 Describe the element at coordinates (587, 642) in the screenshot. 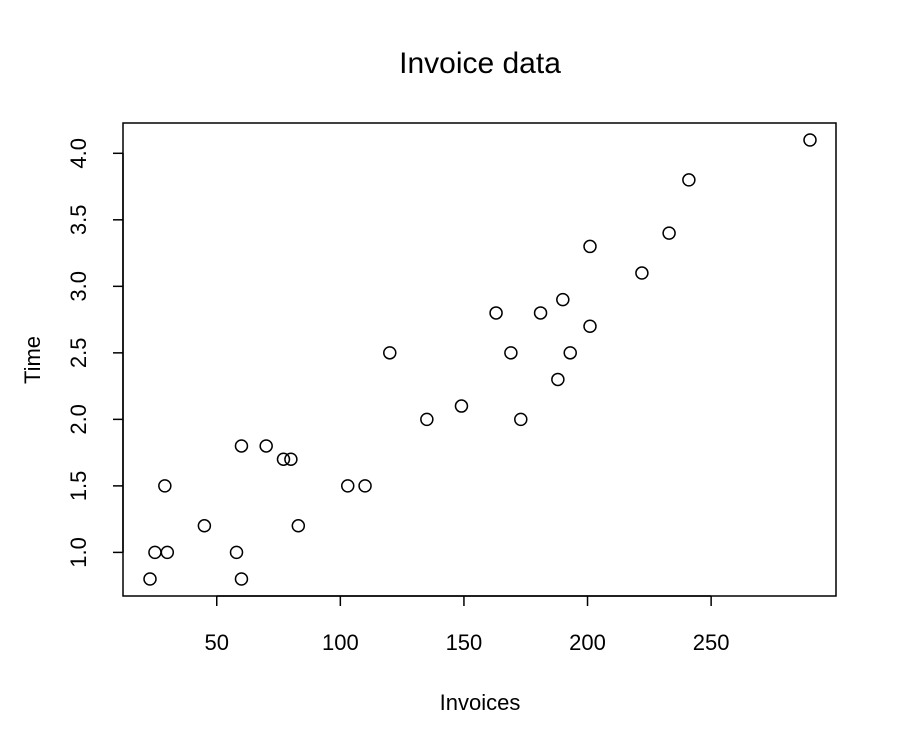

I see `x-tick-label: 200` at that location.